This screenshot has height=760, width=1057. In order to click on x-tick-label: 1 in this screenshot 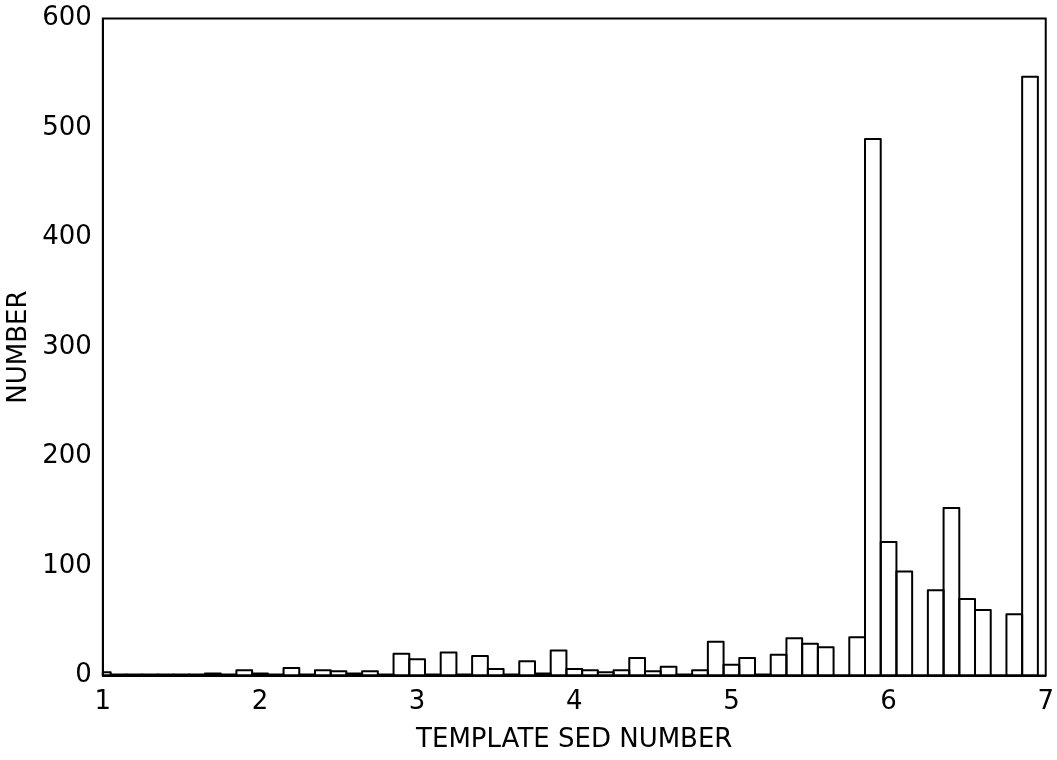, I will do `click(103, 699)`.